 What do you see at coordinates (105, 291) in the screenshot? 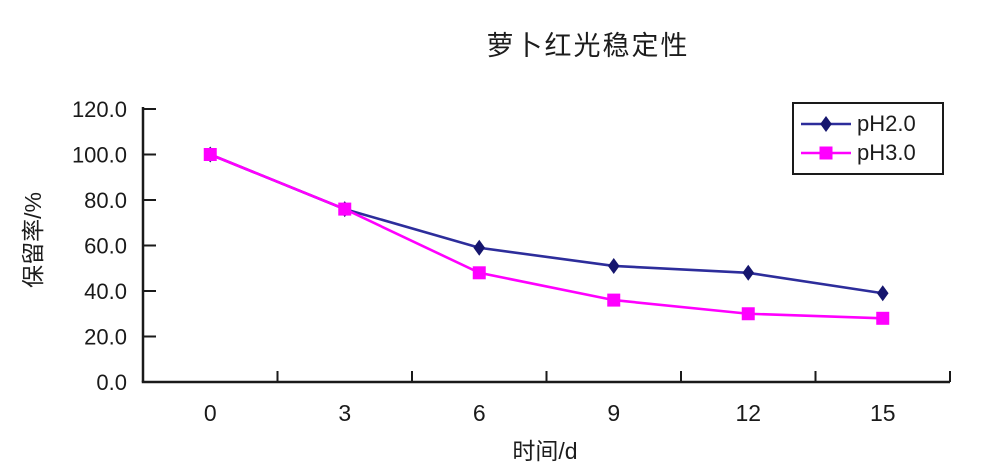
I see `y-tick-label: 40.0` at bounding box center [105, 291].